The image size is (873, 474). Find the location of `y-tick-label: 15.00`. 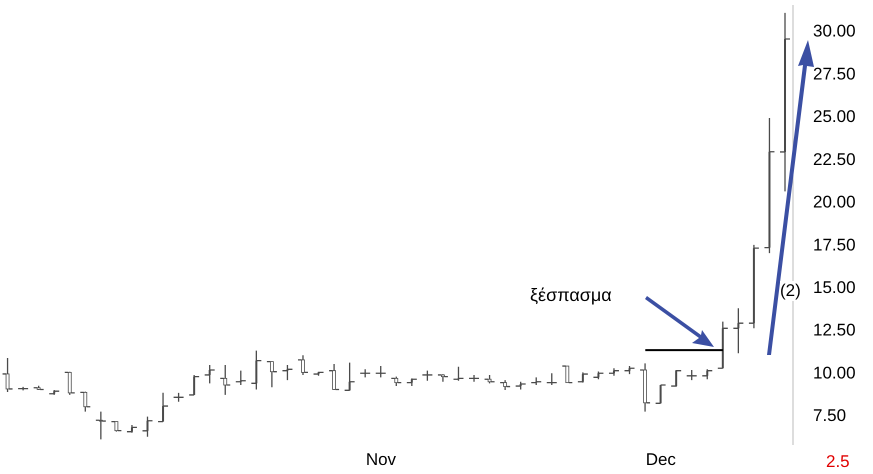

y-tick-label: 15.00 is located at coordinates (834, 287).